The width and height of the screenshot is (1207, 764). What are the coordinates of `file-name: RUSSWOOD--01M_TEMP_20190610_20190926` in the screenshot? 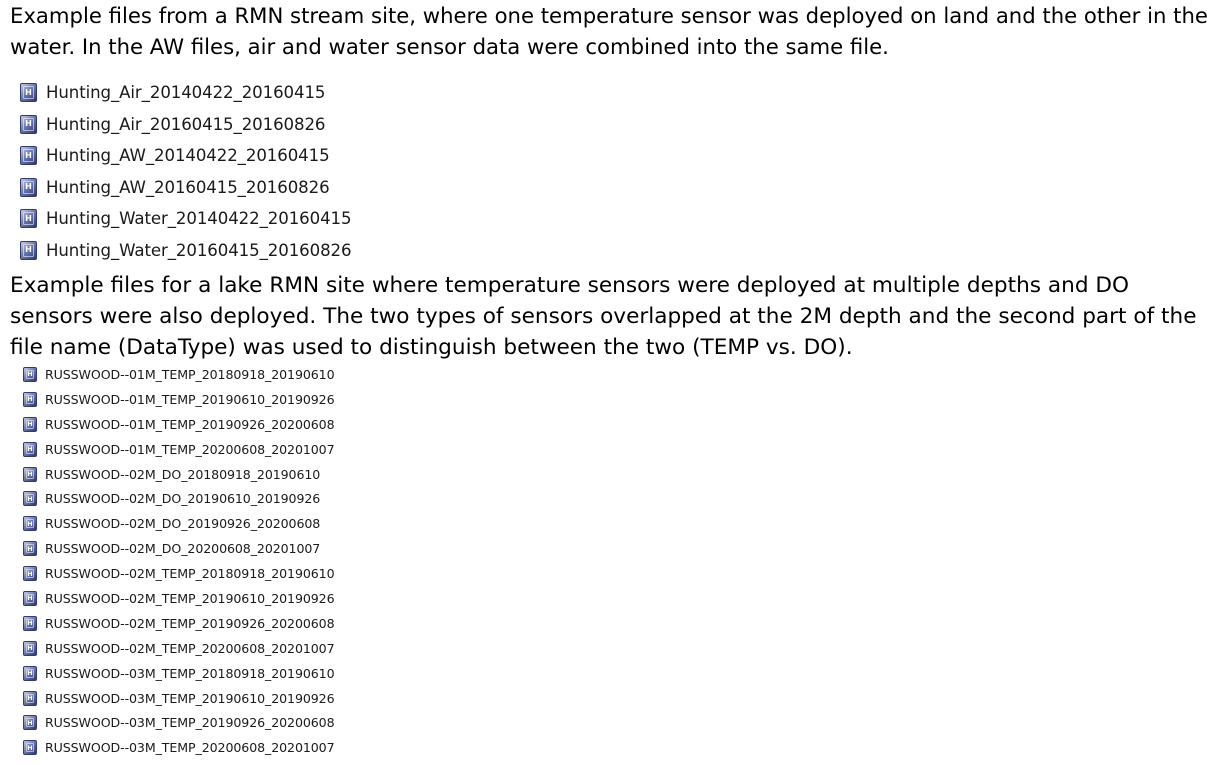 It's located at (190, 399).